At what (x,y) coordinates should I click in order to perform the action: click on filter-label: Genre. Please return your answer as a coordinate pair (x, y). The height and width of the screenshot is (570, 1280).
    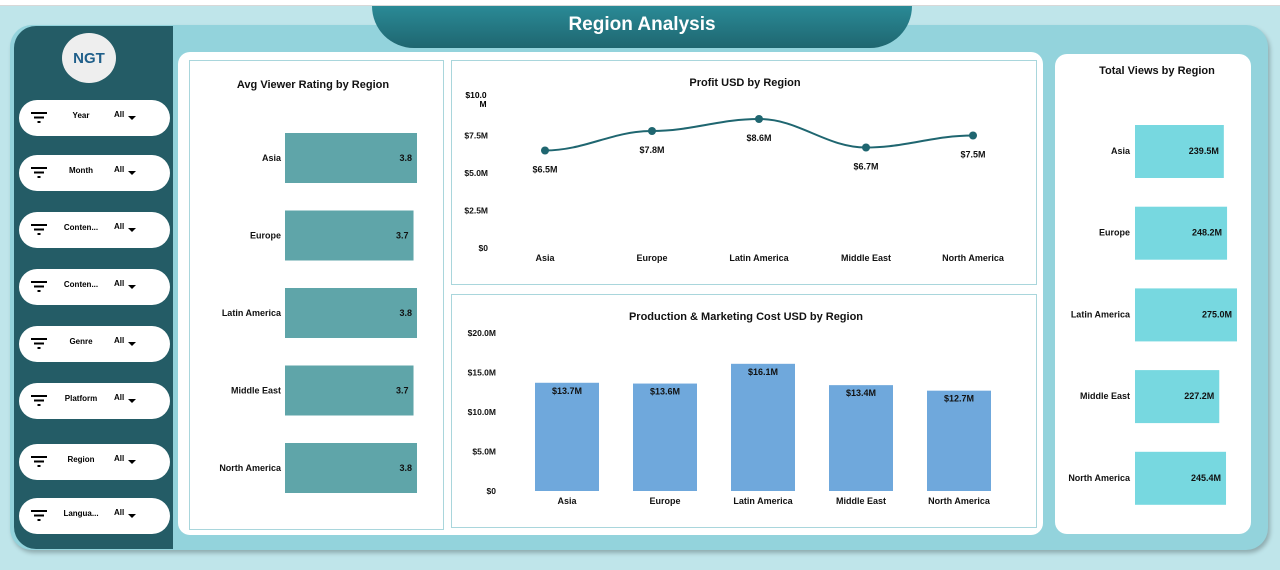
    Looking at the image, I should click on (81, 341).